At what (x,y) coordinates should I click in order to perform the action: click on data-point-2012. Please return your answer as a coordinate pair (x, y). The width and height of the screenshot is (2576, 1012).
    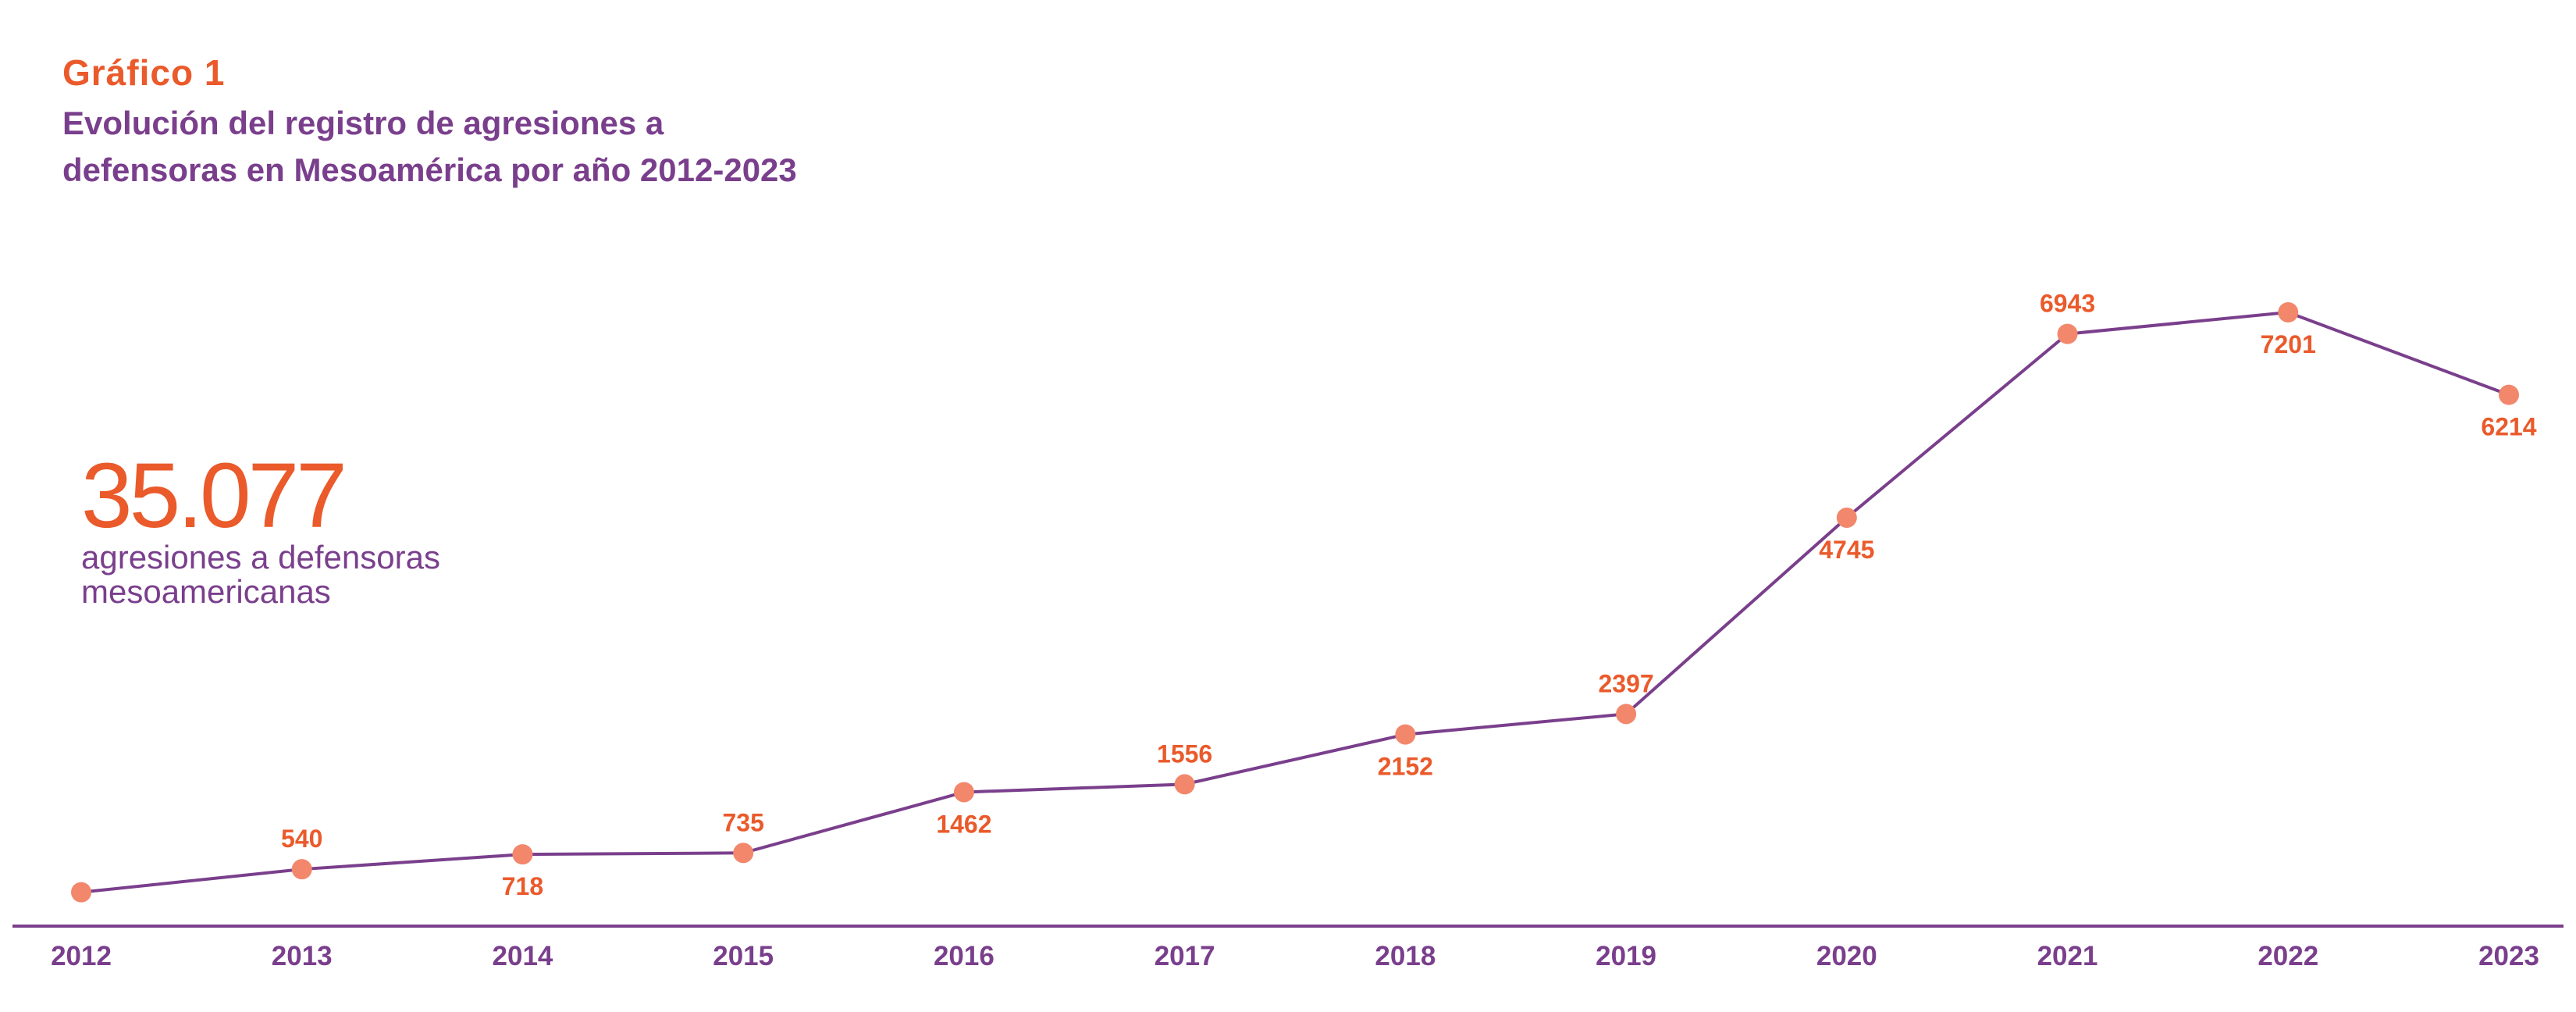
    Looking at the image, I should click on (81, 892).